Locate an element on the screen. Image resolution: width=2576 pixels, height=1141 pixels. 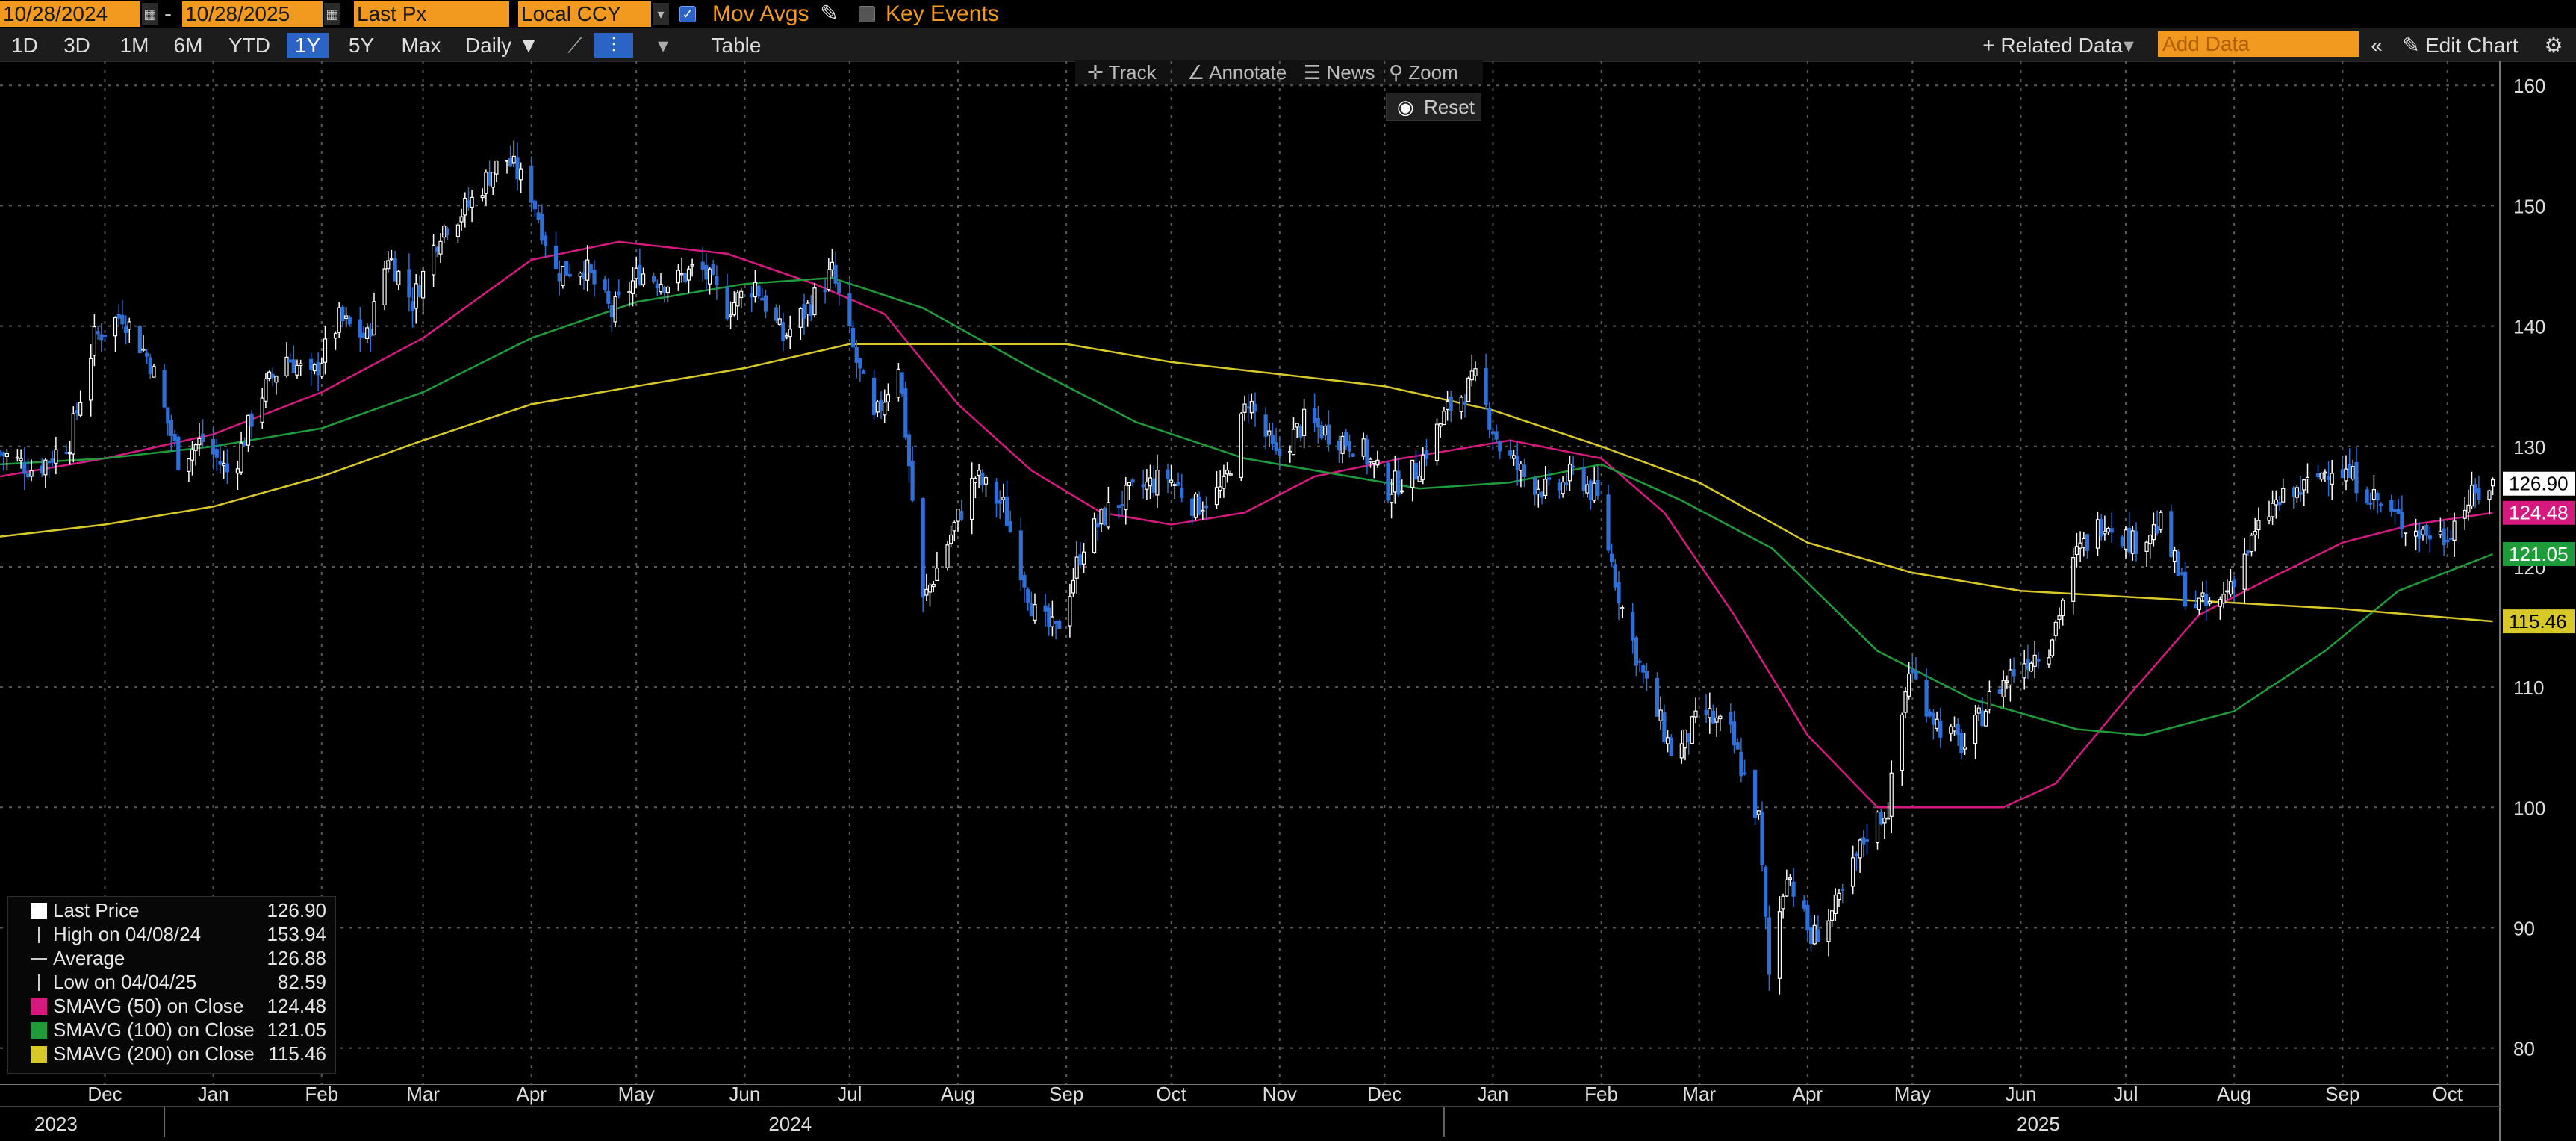
range-button-5y: 5Y is located at coordinates (361, 45).